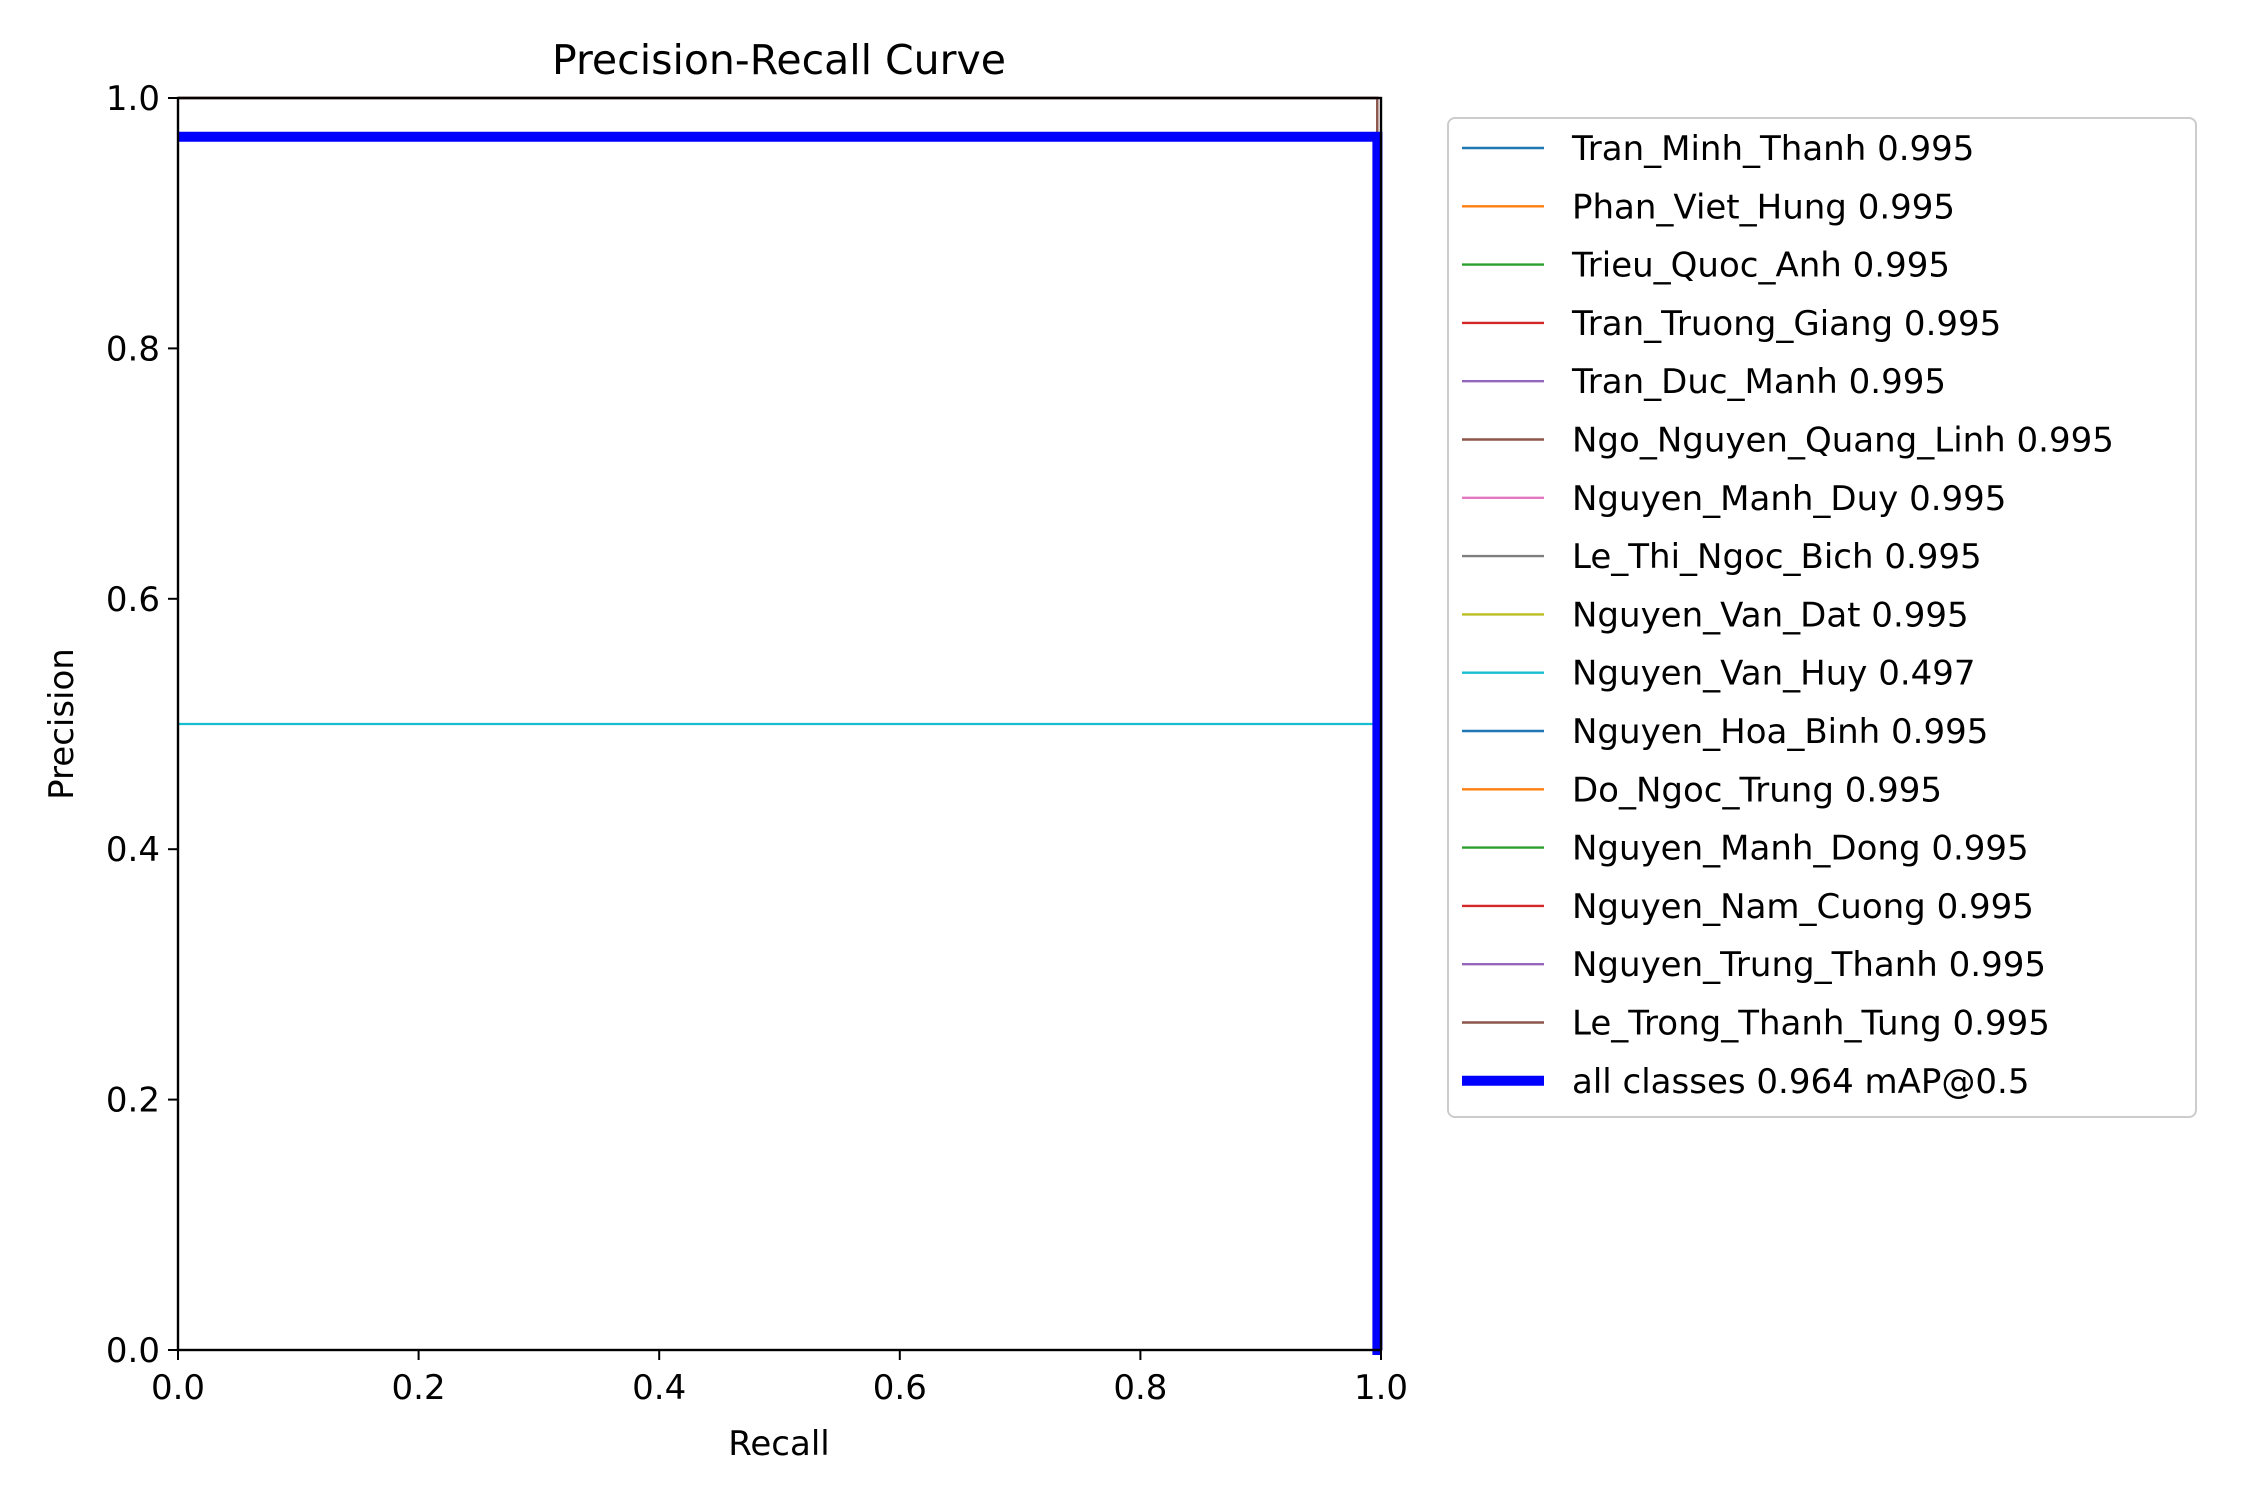  What do you see at coordinates (779, 1379) in the screenshot?
I see `x-axis: 0.0 0.2 0.4 0.6 0.8 1.0` at bounding box center [779, 1379].